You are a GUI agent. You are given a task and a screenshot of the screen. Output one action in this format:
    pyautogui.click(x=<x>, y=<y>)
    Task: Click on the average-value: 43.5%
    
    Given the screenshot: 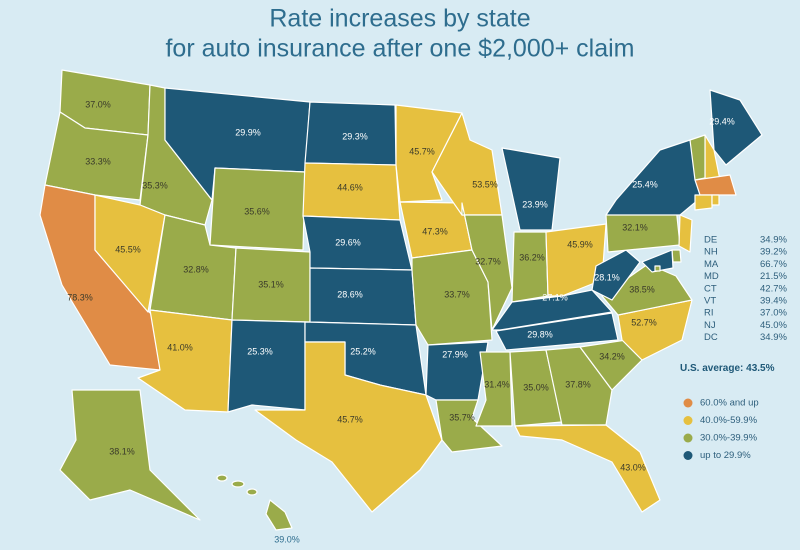 What is the action you would take?
    pyautogui.click(x=760, y=368)
    